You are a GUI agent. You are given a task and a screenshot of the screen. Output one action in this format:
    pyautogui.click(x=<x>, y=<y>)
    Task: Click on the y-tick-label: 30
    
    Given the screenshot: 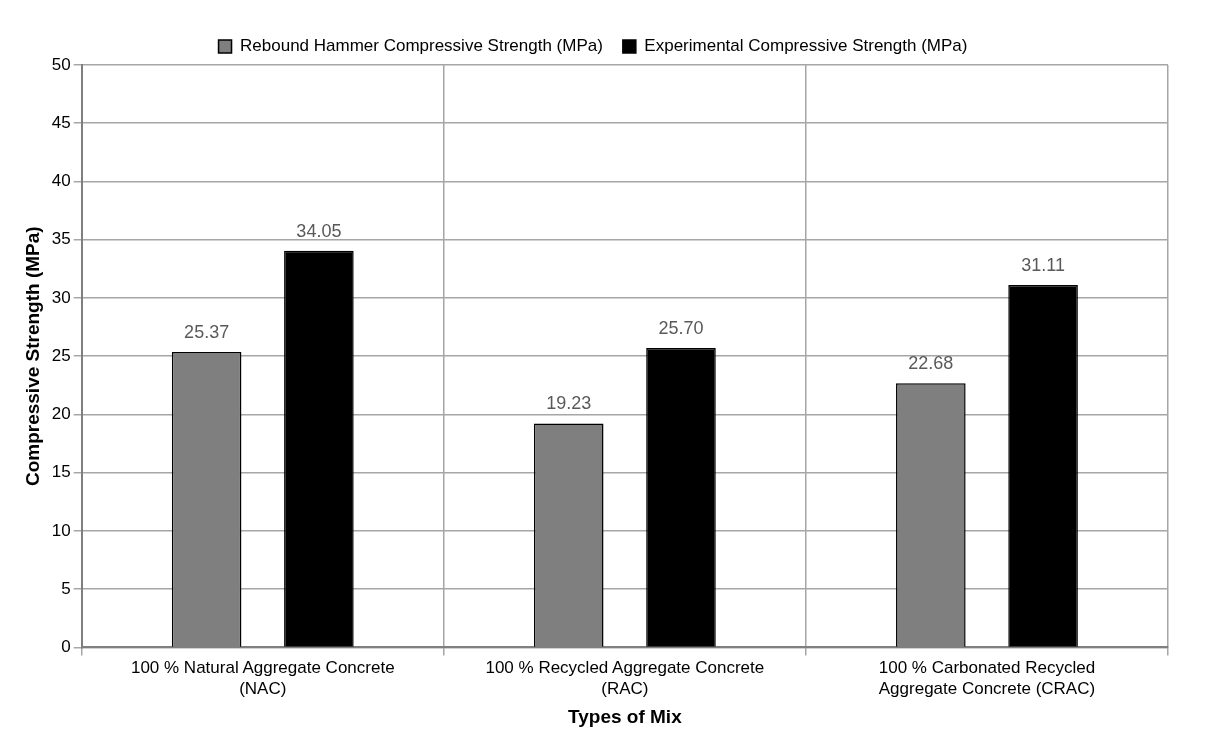 What is the action you would take?
    pyautogui.click(x=61, y=297)
    